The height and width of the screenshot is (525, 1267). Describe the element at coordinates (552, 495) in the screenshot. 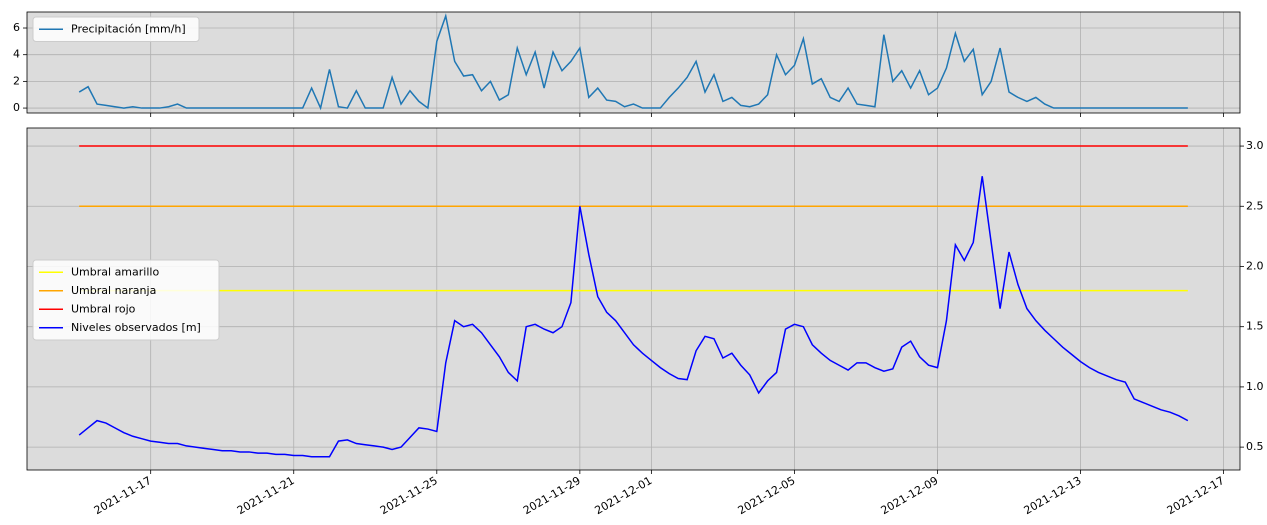

I see `x-tick-label: 2021-11-29` at that location.